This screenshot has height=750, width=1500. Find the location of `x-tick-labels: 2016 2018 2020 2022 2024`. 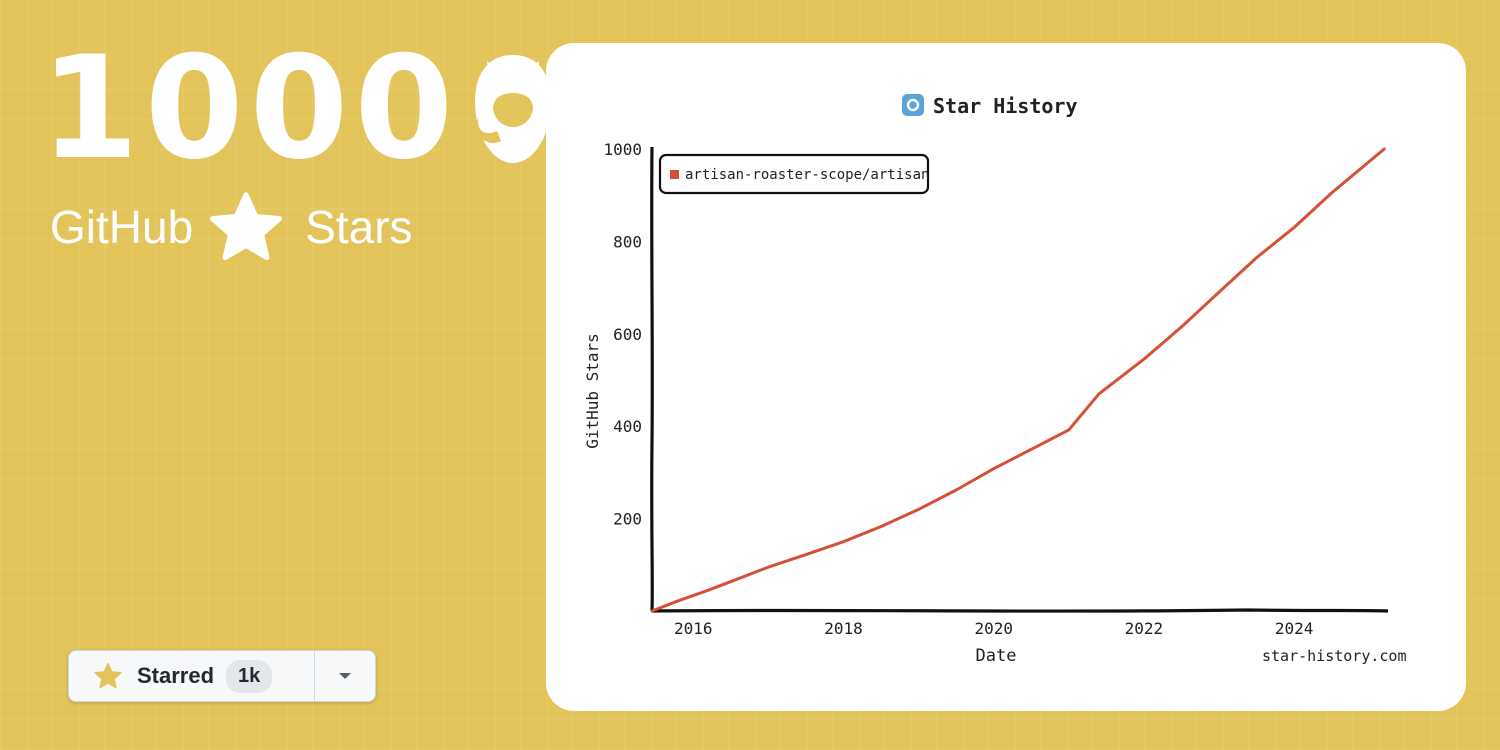

x-tick-labels: 2016 2018 2020 2022 2024 is located at coordinates (993, 628).